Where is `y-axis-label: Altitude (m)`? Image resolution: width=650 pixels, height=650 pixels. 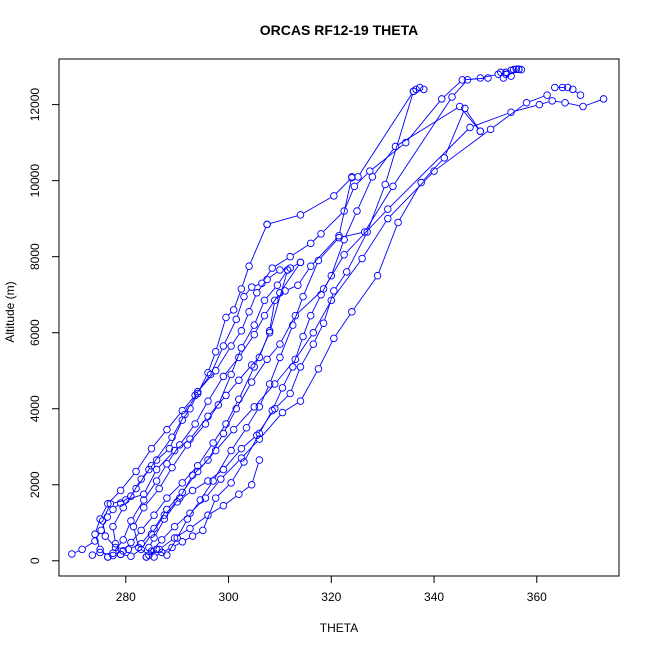 y-axis-label: Altitude (m) is located at coordinates (10, 311).